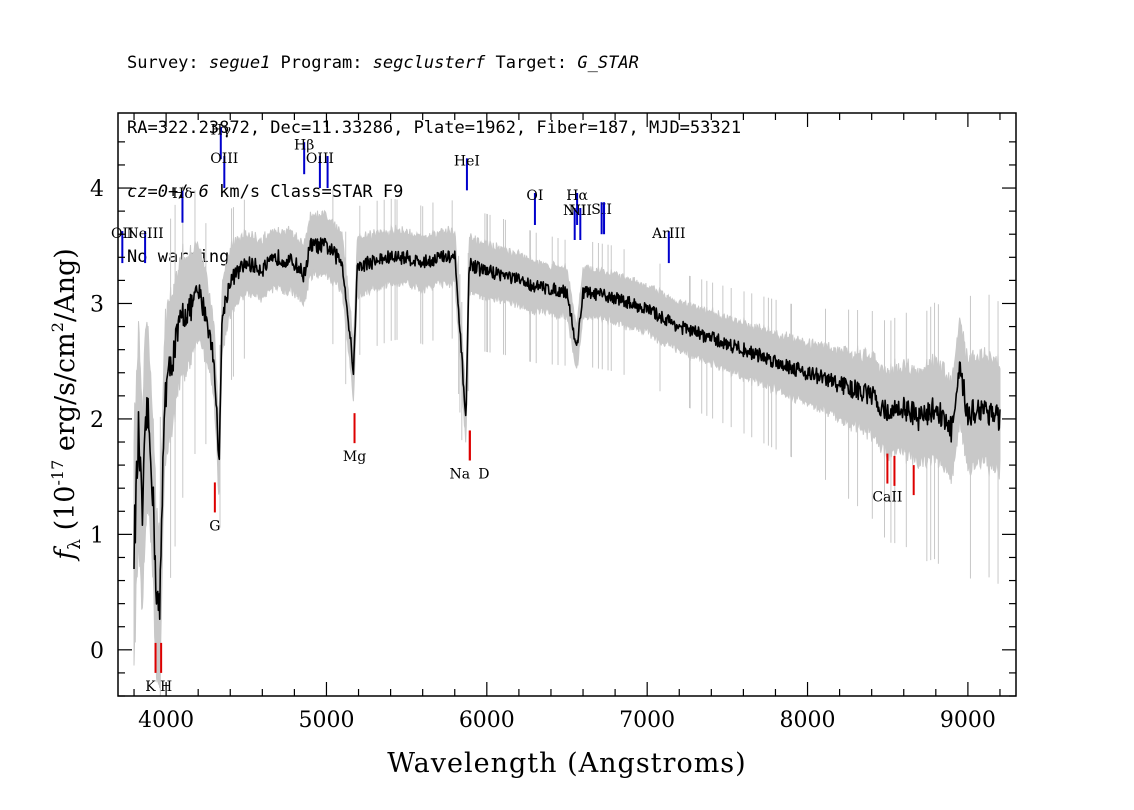 The image size is (1134, 810). I want to click on absorption-label: CaII, so click(887, 497).